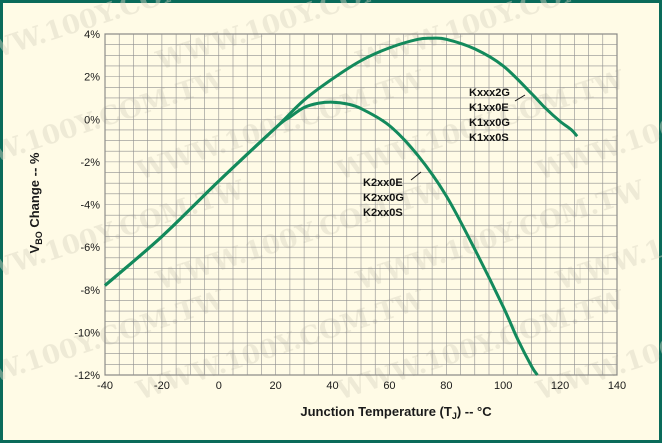  What do you see at coordinates (92, 78) in the screenshot?
I see `y-tick-label: 2%` at bounding box center [92, 78].